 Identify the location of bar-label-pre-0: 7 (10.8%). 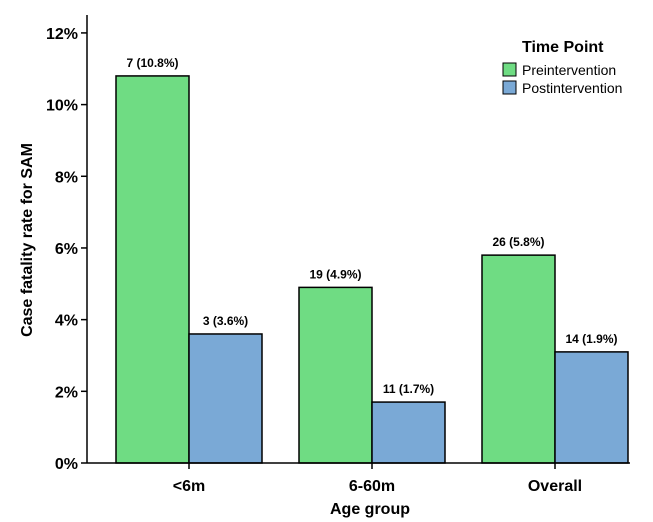
(152, 63).